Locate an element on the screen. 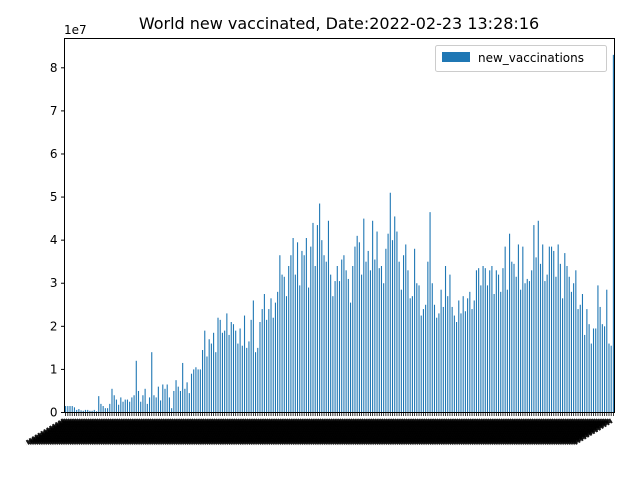  y-tick-label: 6 is located at coordinates (54, 154).